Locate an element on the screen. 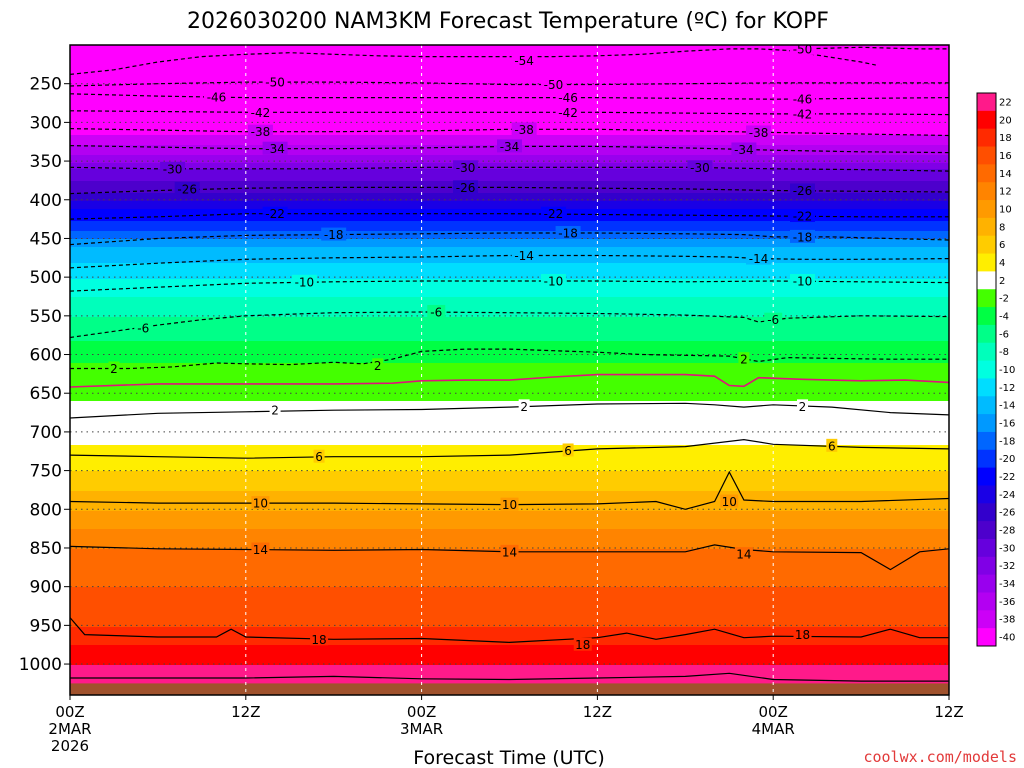 This screenshot has height=768, width=1024. contour-label: -26 is located at coordinates (187, 189).